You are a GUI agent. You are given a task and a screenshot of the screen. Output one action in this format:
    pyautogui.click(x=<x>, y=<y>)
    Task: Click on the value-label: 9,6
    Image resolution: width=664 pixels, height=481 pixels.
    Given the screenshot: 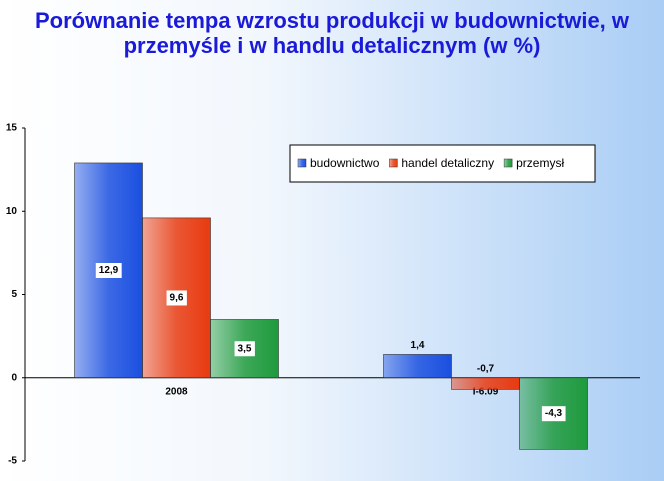 What is the action you would take?
    pyautogui.click(x=177, y=297)
    